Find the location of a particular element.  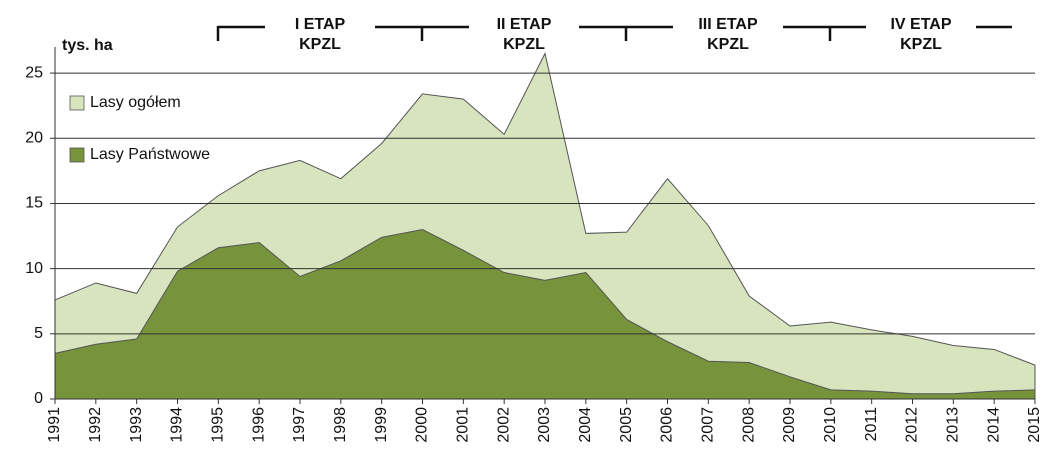

legend-label: Lasy ogółem is located at coordinates (135, 102).